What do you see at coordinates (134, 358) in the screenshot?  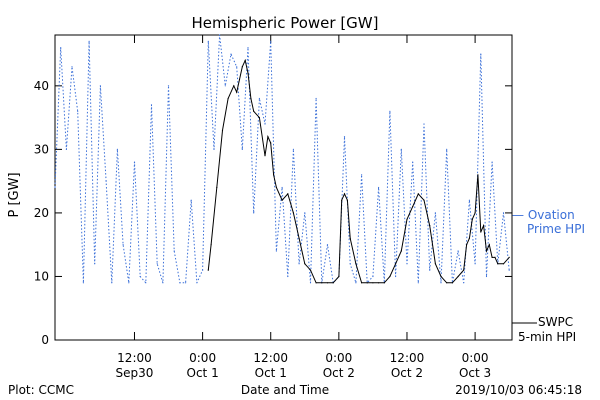 I see `x-tick-label-time: 12:00` at bounding box center [134, 358].